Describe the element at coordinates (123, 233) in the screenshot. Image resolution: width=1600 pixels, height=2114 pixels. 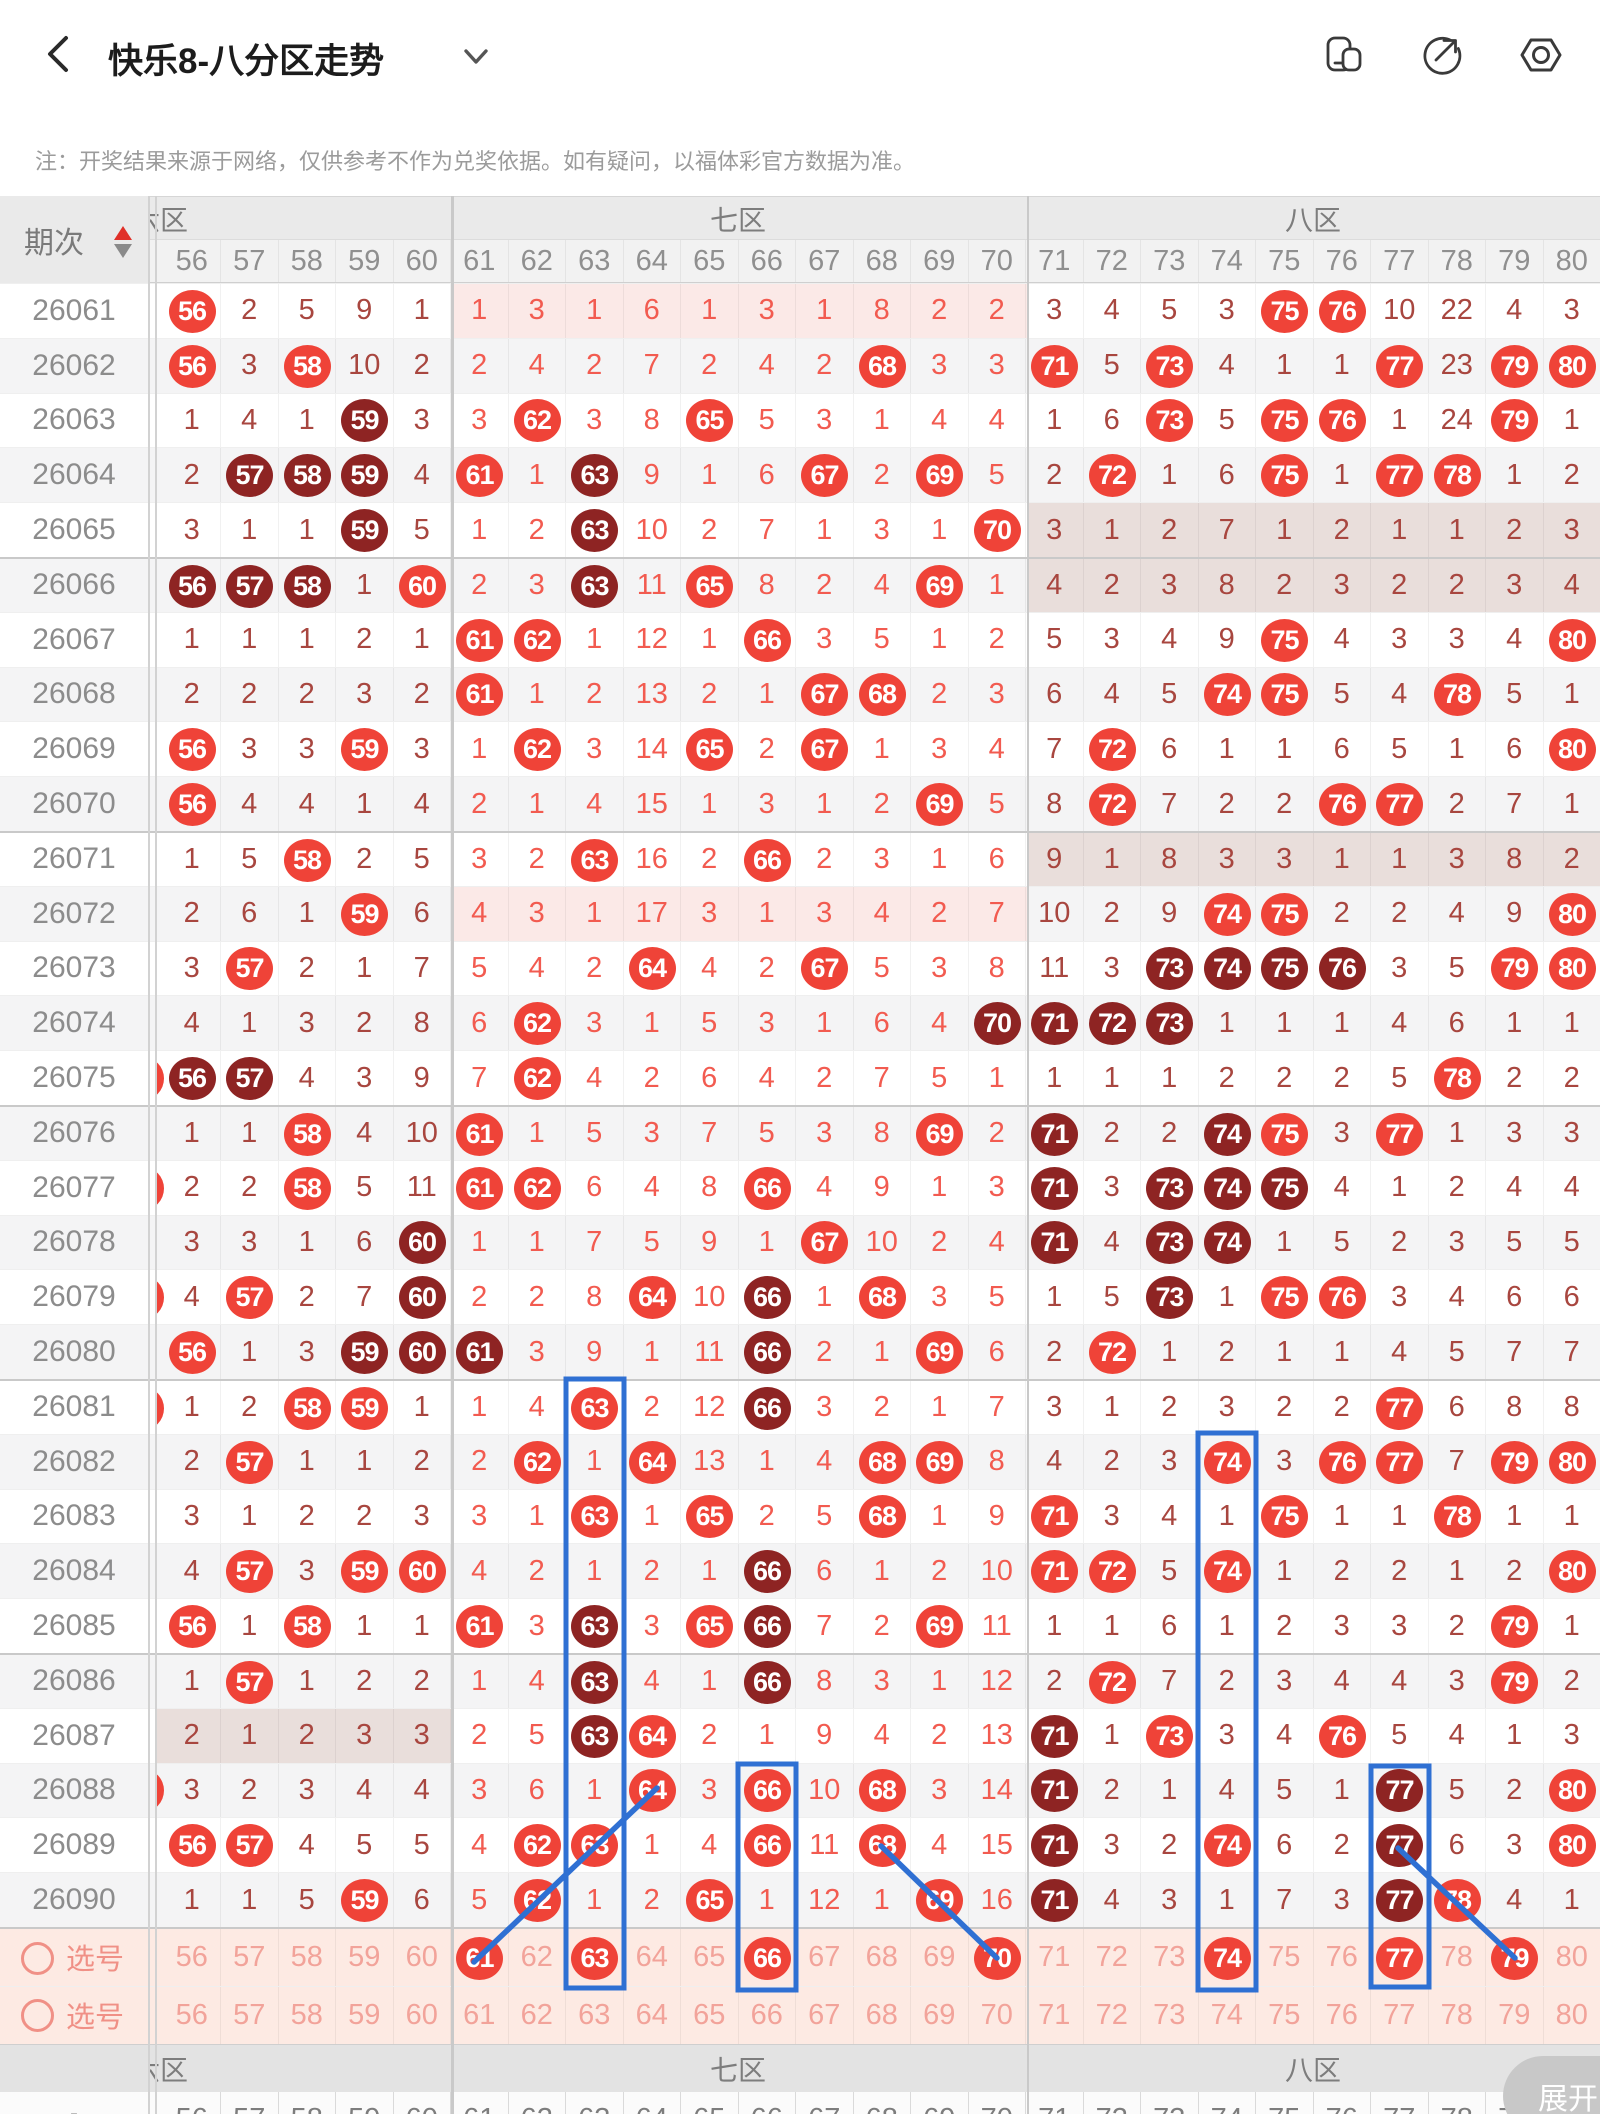
I see `sort-asc-icon` at that location.